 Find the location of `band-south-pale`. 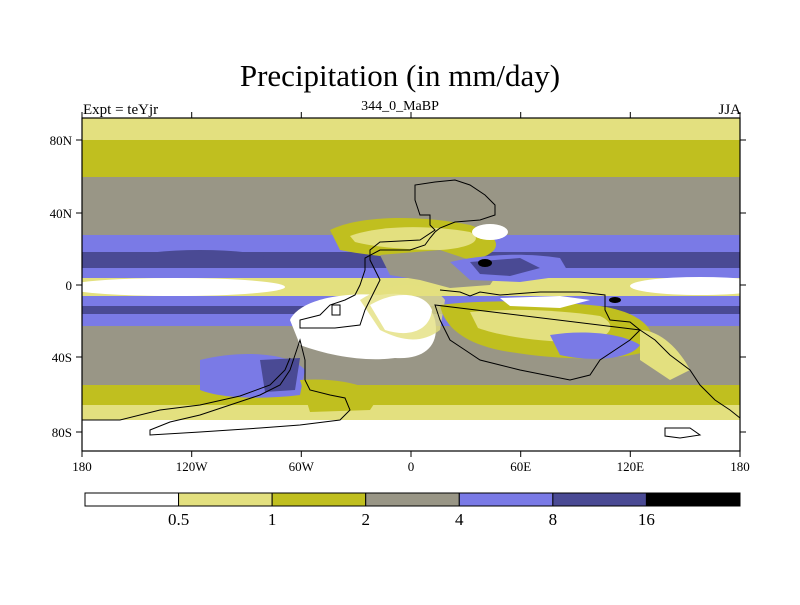

band-south-pale is located at coordinates (411, 414).